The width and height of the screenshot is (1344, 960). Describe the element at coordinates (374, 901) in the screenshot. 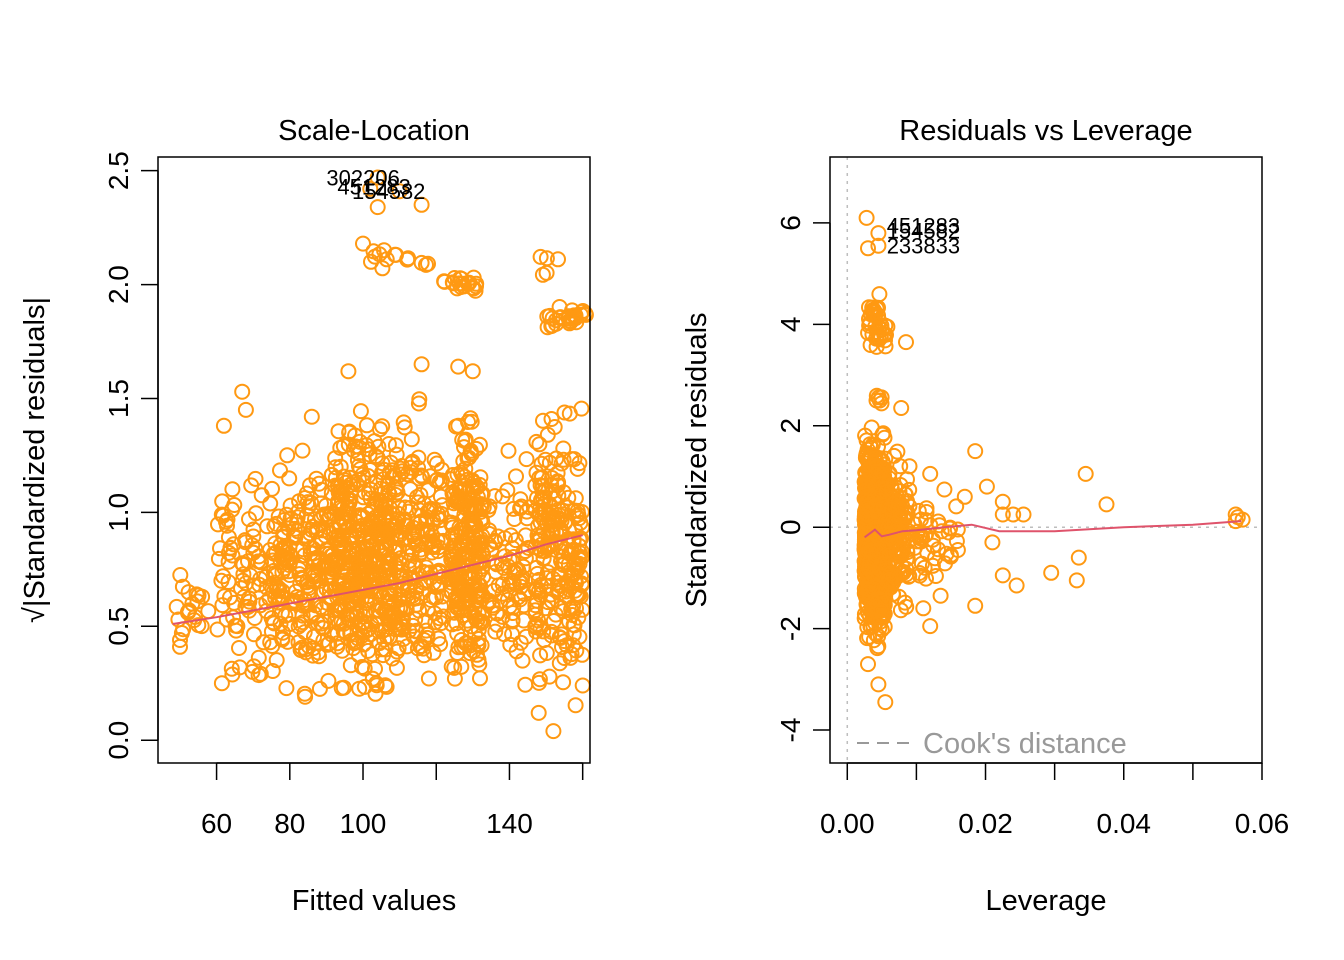

I see `scale-location-x-label: Fitted values` at that location.